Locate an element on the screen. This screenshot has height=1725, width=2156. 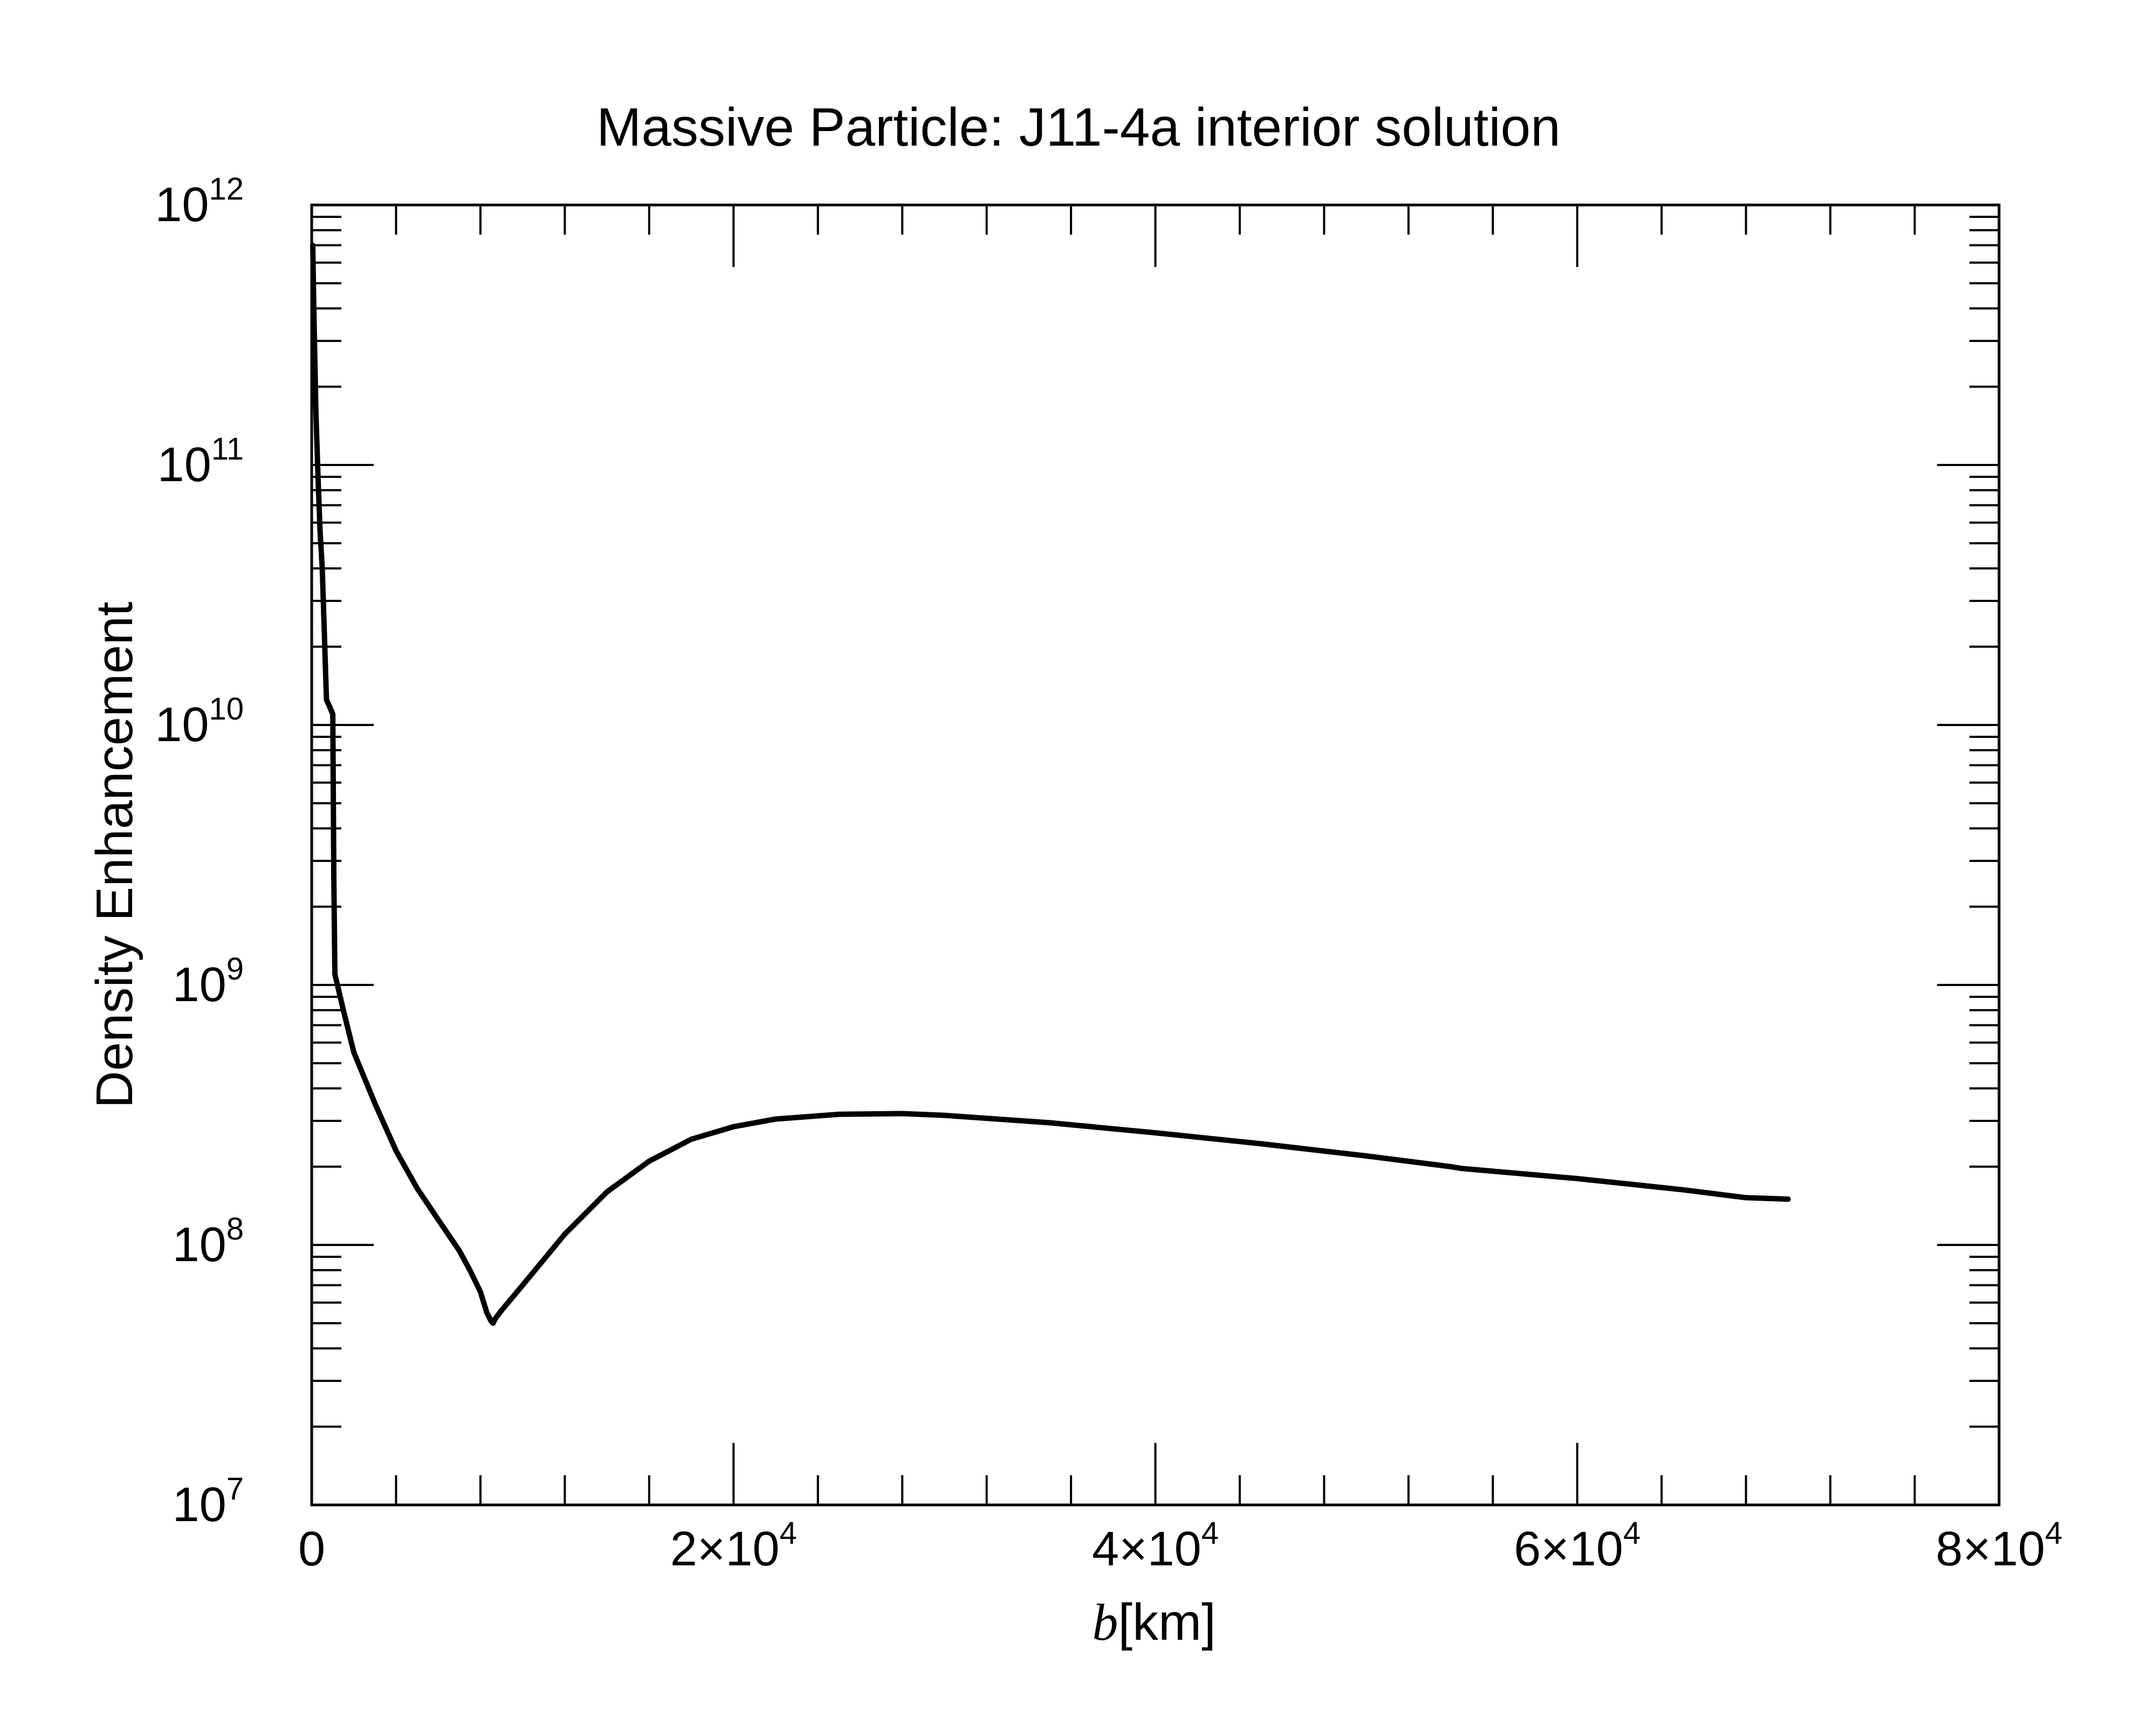
x-axis-variable: b is located at coordinates (1105, 1622).